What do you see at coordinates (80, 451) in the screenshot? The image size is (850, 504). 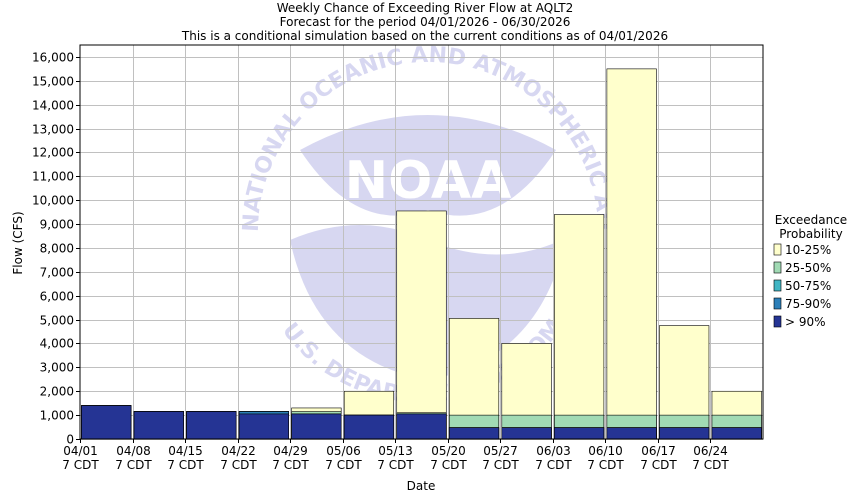 I see `x-tick-label-date: 04/01` at bounding box center [80, 451].